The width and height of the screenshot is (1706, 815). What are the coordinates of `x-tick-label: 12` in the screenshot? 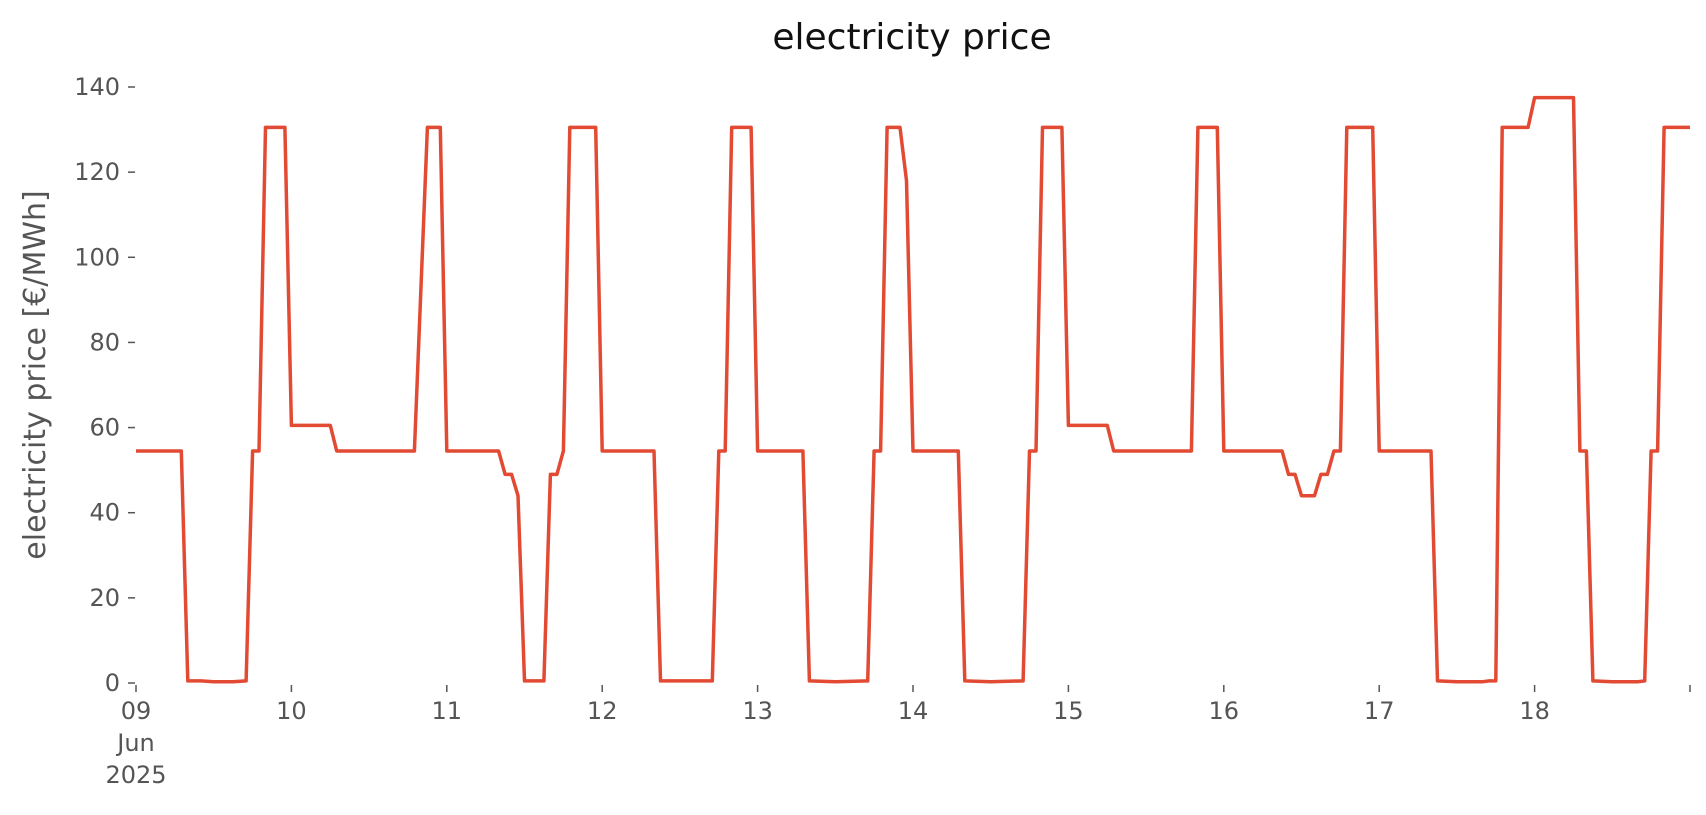 It's located at (602, 711).